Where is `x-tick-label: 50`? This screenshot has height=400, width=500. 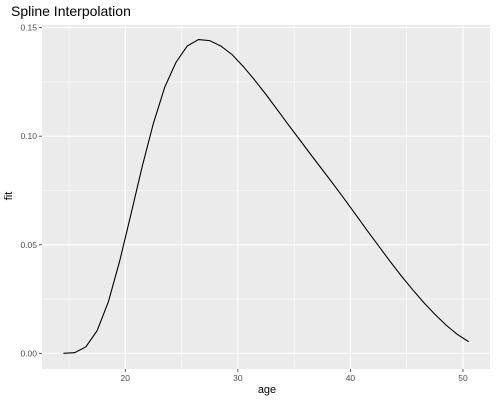
x-tick-label: 50 is located at coordinates (463, 378).